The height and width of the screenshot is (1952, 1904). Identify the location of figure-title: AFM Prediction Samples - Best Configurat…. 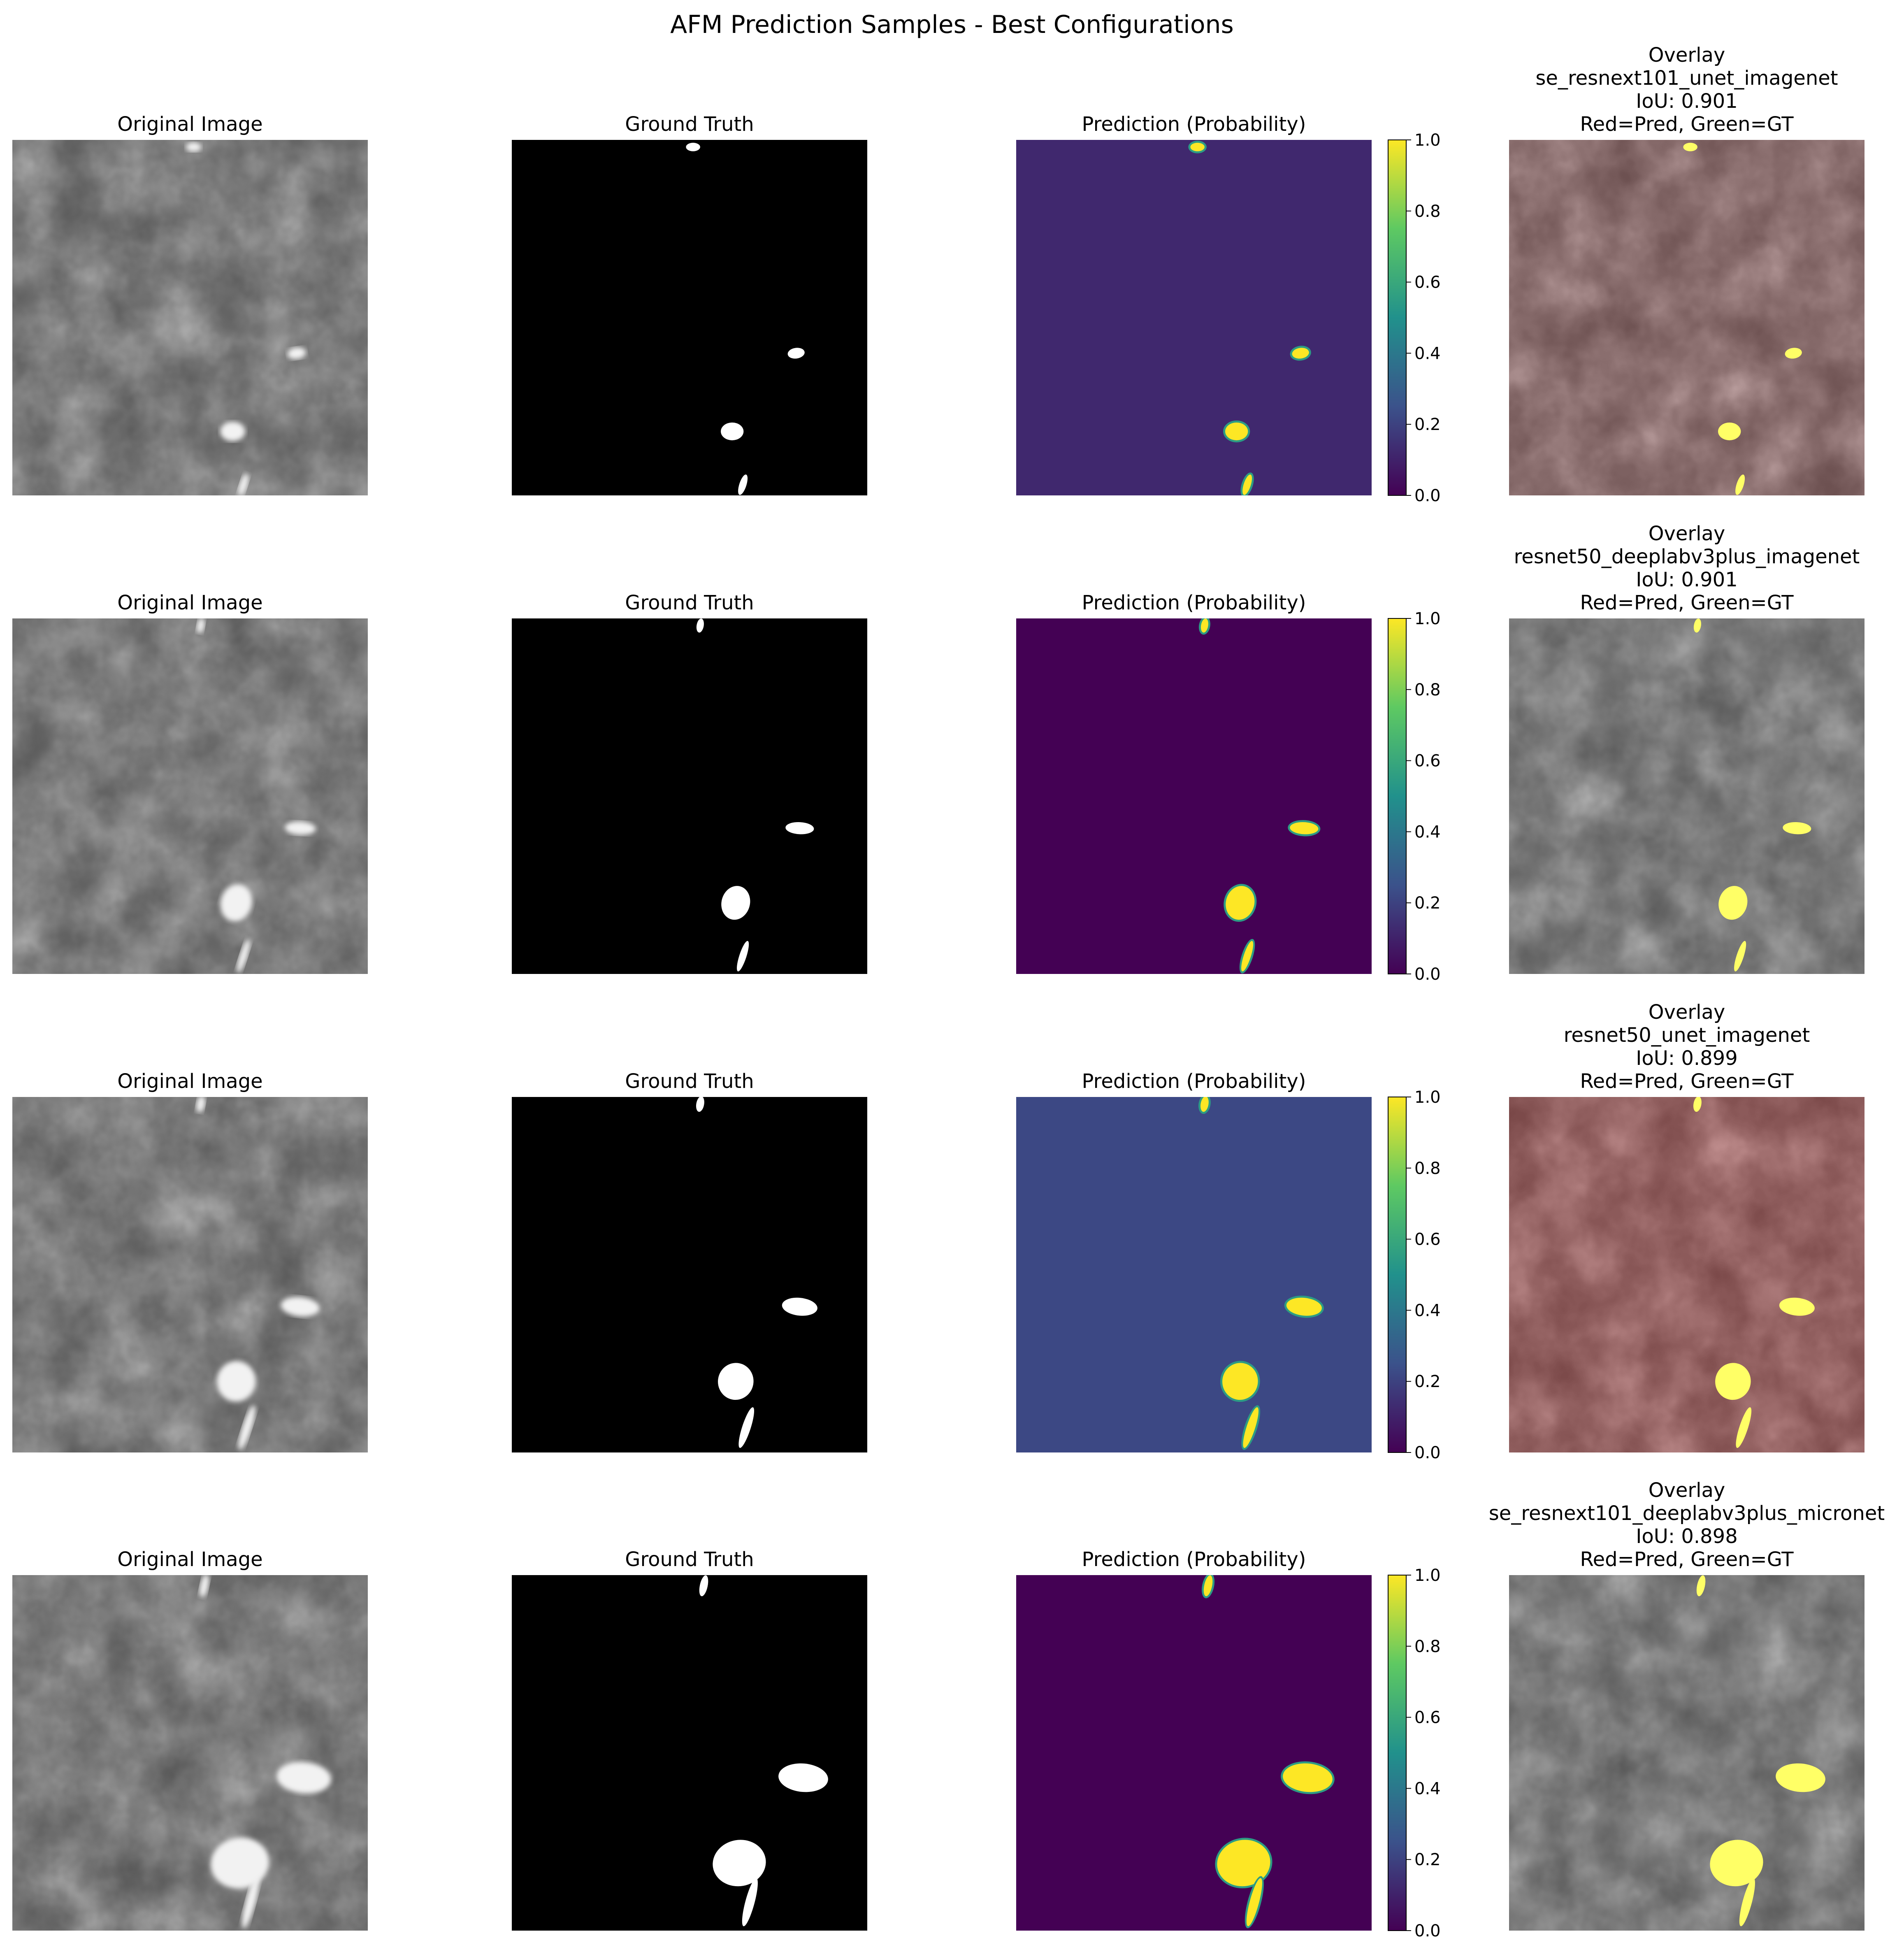
(952, 24).